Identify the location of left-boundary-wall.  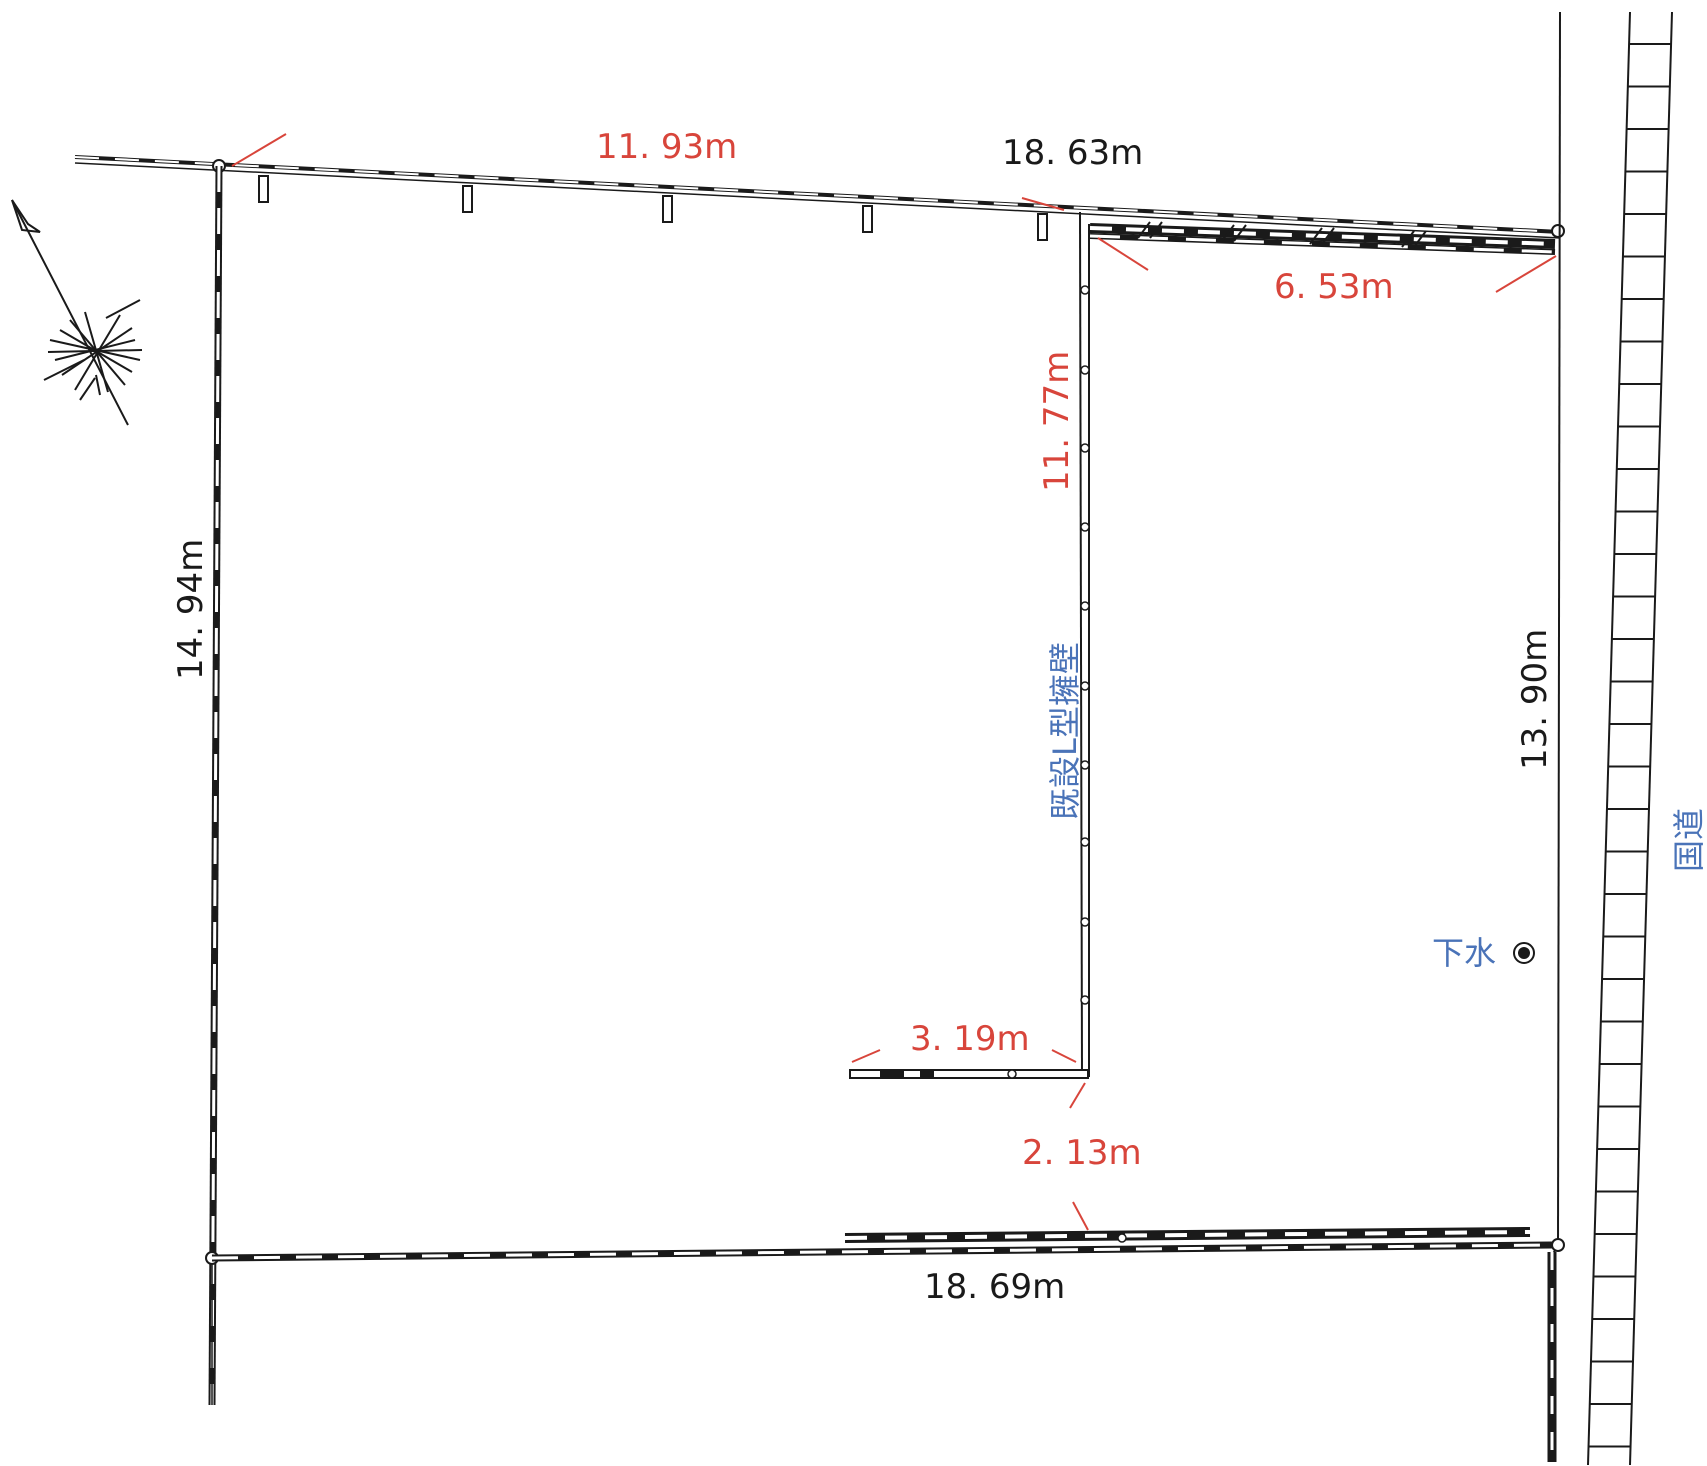
(214, 785).